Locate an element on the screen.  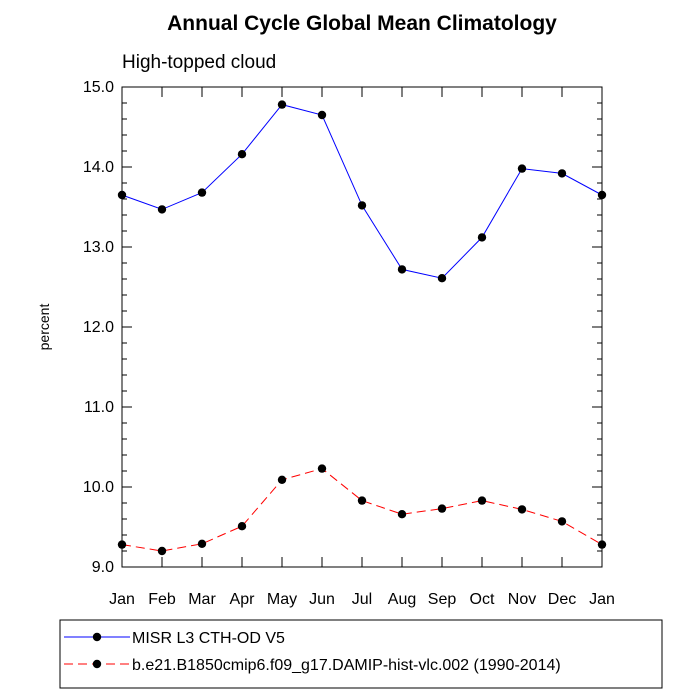
legend-box is located at coordinates (361, 654).